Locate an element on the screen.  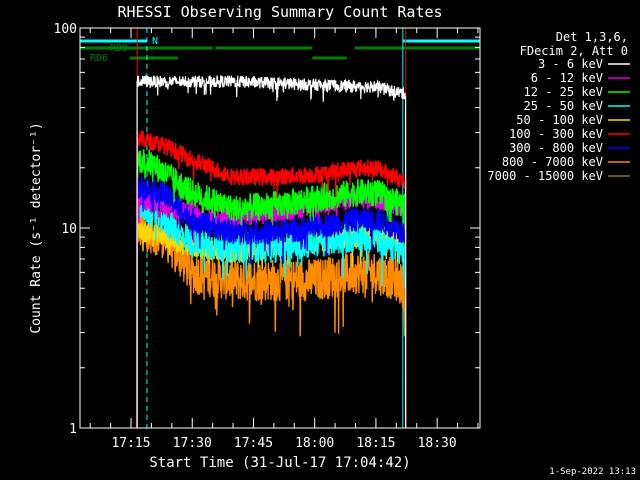
legend-label: 300 - 800 keV is located at coordinates (556, 148).